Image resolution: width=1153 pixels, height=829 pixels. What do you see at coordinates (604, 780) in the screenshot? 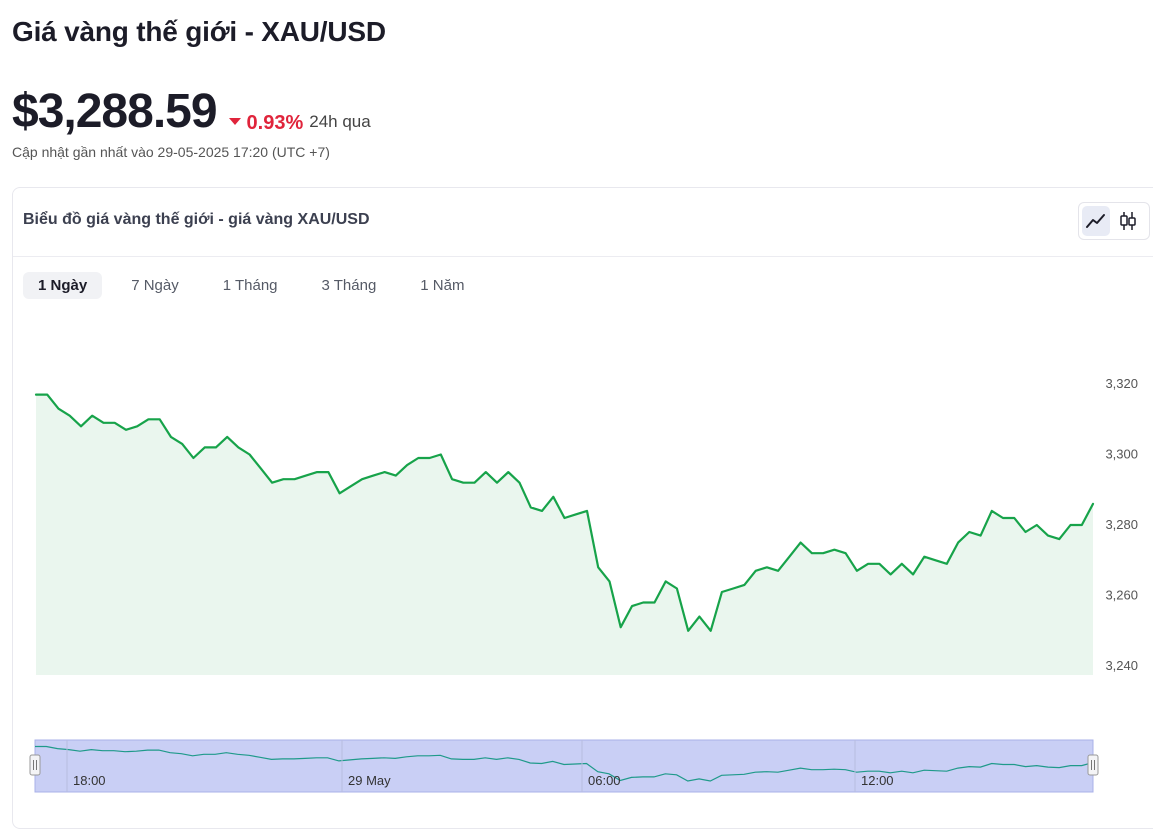
I see `navigator-time-label: 06:00` at bounding box center [604, 780].